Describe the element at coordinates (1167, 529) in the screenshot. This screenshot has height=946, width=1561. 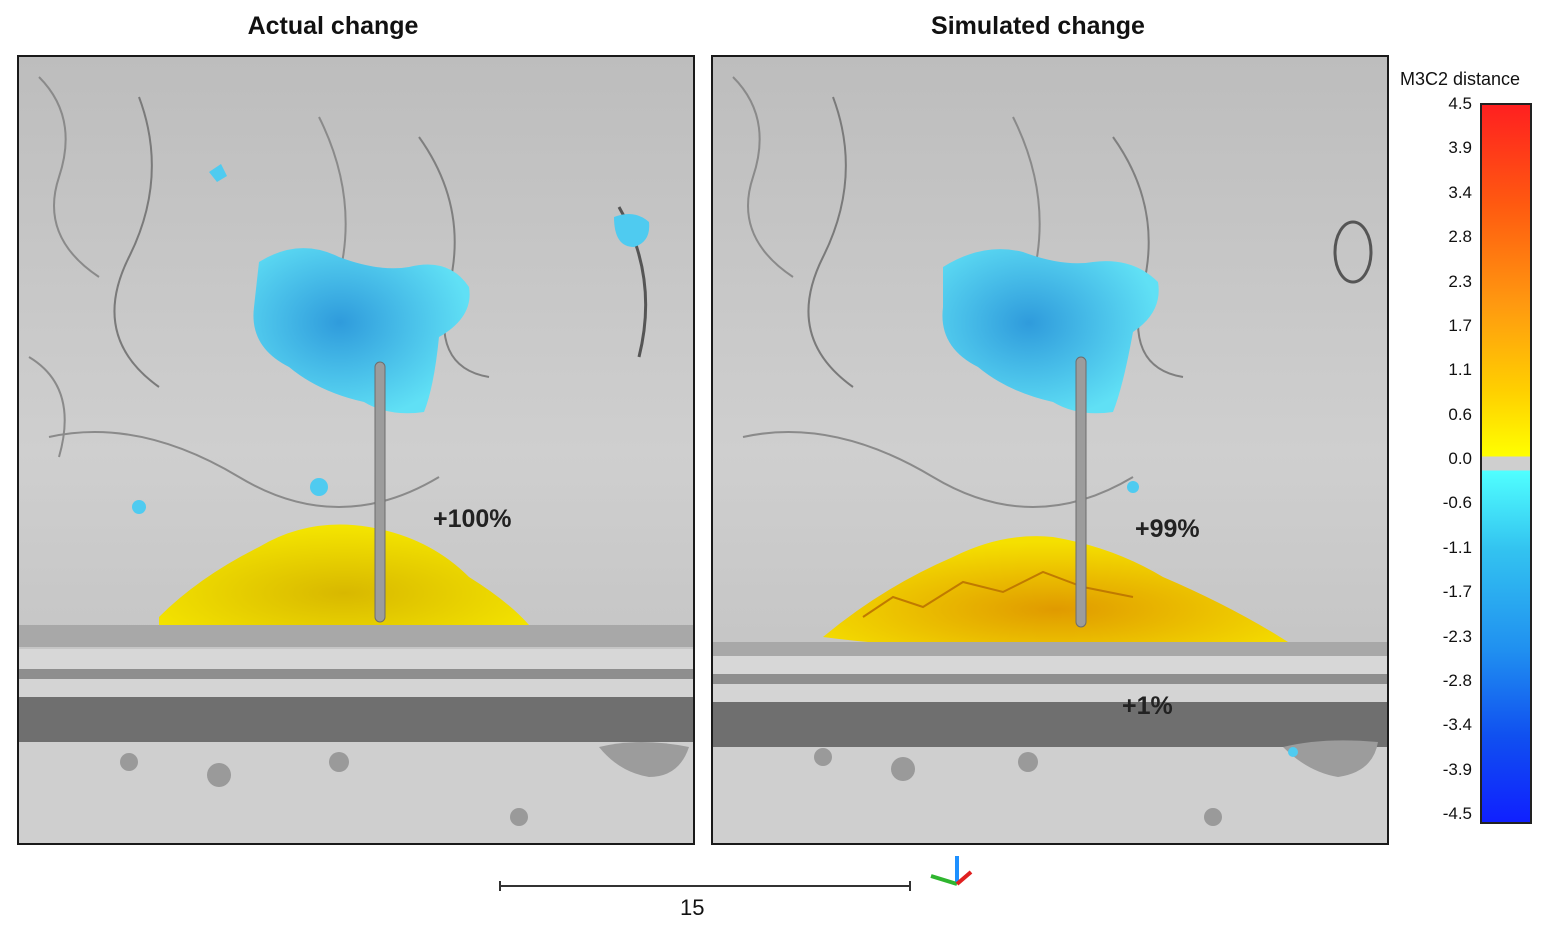
I see `annotation-simulated-deposit: +99%` at that location.